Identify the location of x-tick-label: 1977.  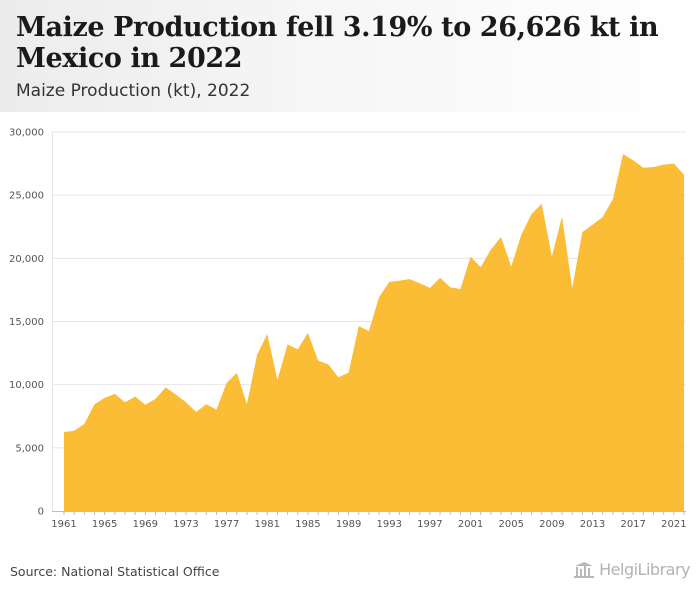
(226, 524).